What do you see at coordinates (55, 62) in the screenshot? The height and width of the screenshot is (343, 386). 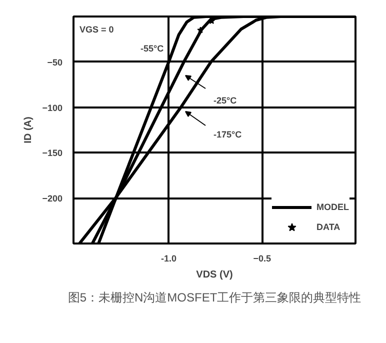 I see `y-tick-label: −50` at bounding box center [55, 62].